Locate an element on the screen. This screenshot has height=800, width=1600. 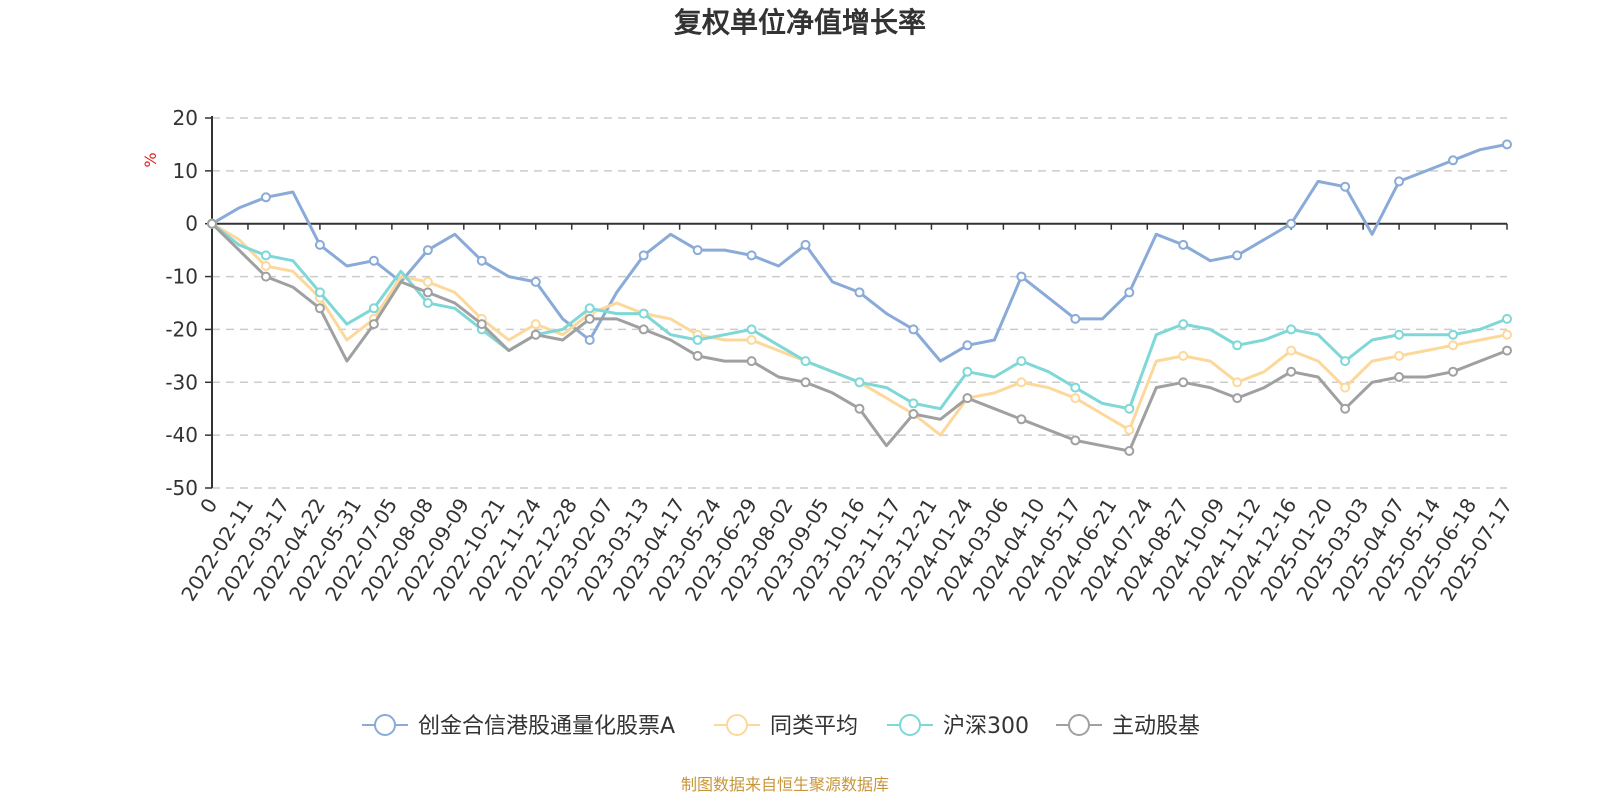
source-note: 制图数据来自恒生聚源数据库 is located at coordinates (785, 784).